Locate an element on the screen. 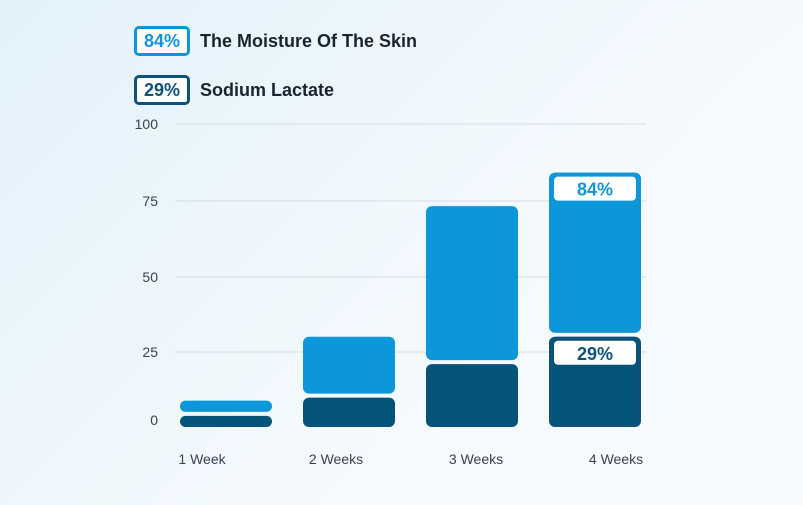  legend-label-sodium-lactate: Sodium Lactate is located at coordinates (267, 89).